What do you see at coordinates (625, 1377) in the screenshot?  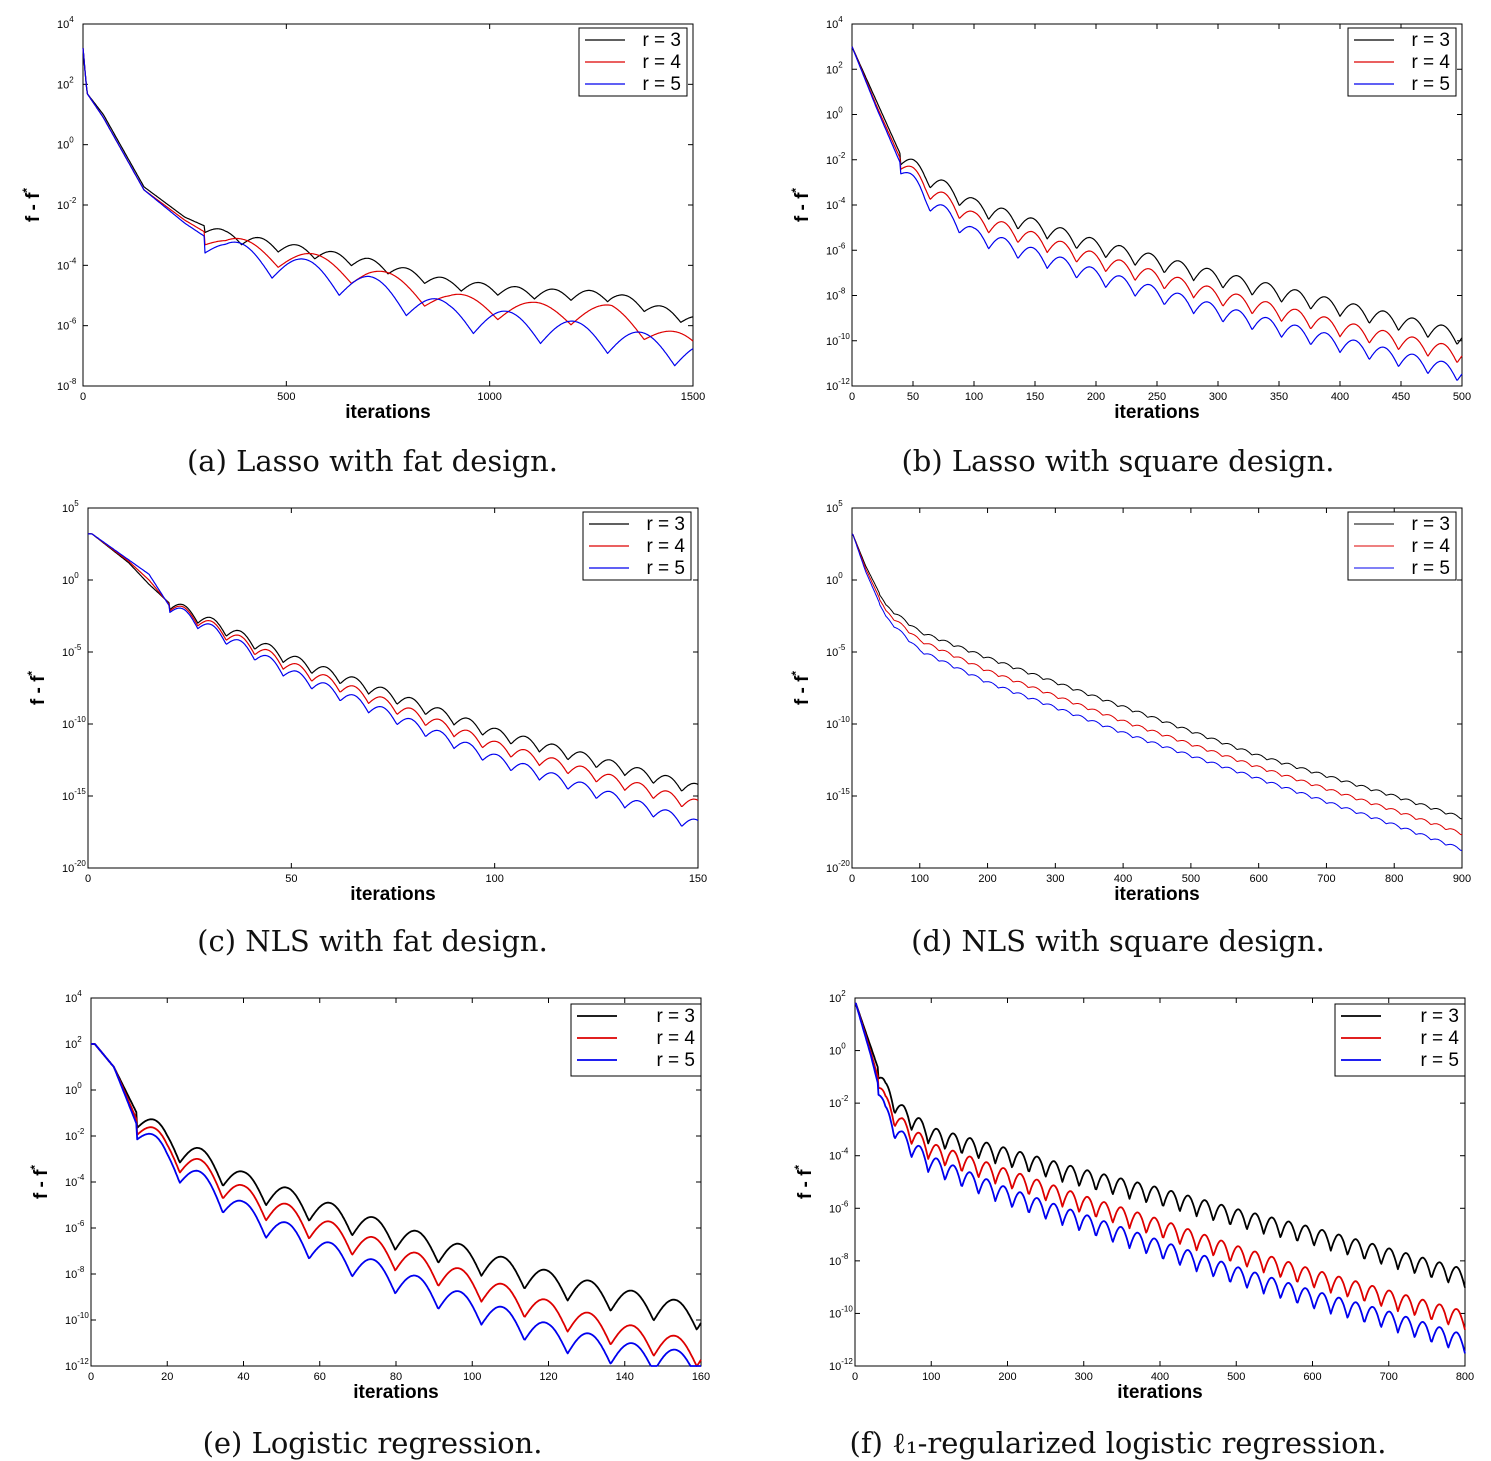 I see `x-tick-label: 140` at bounding box center [625, 1377].